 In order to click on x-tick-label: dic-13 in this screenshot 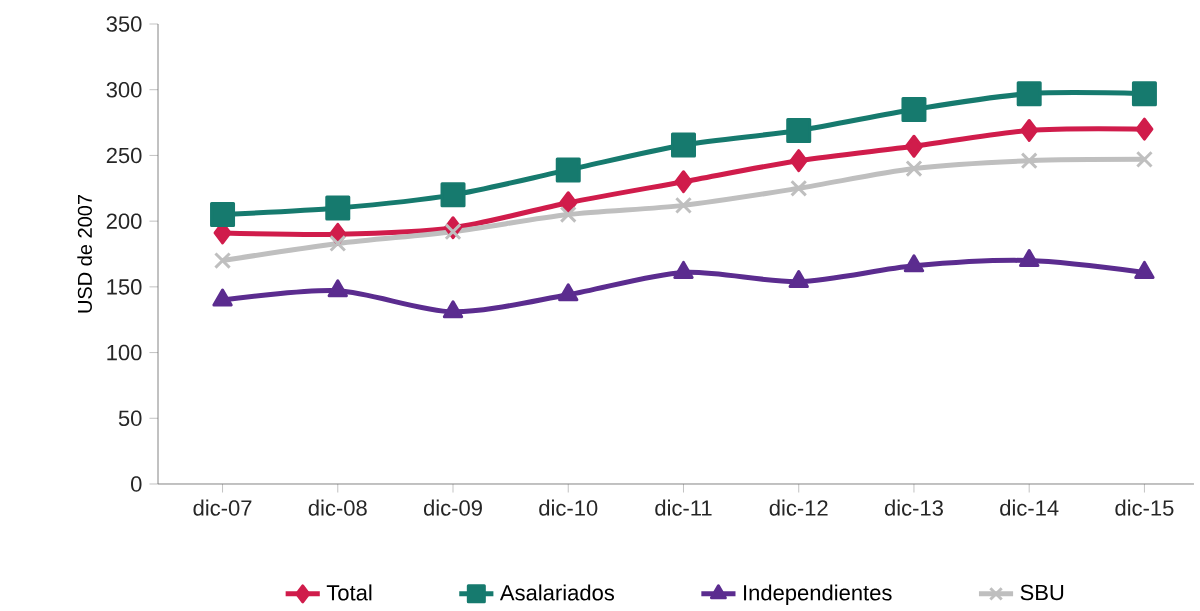, I will do `click(913, 507)`.